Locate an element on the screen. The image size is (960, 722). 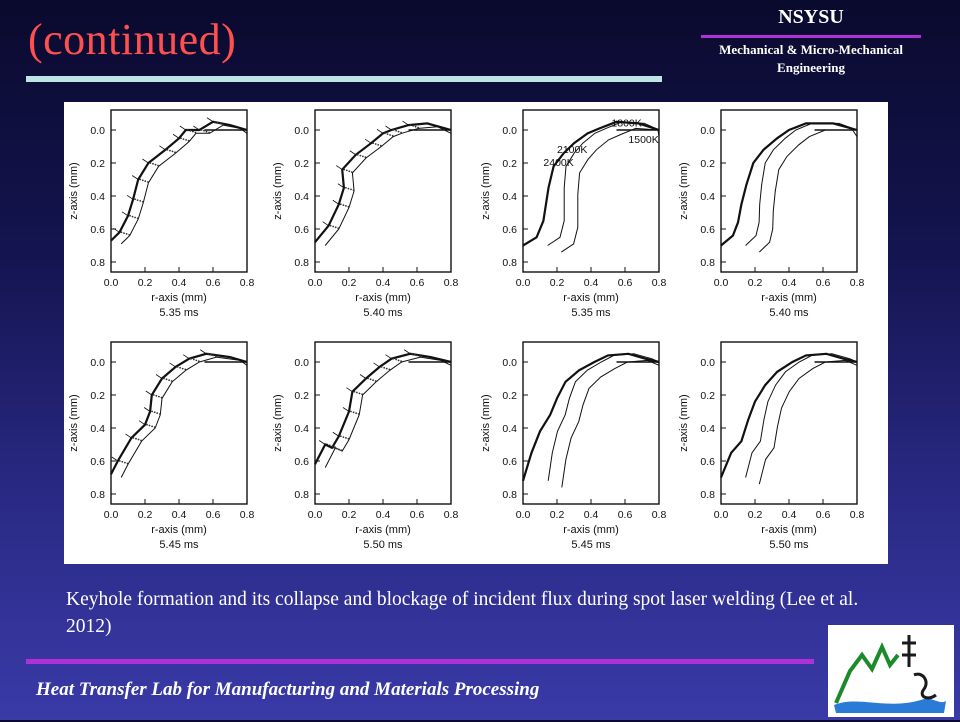
plot-frame is located at coordinates (383, 423).